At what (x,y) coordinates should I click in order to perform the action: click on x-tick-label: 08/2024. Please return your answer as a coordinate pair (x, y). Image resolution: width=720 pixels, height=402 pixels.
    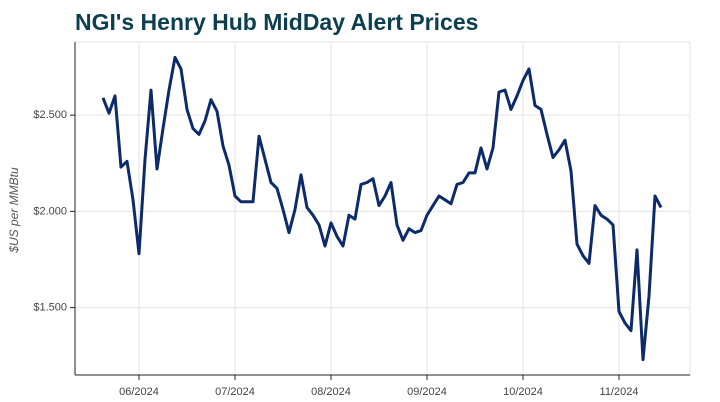
    Looking at the image, I should click on (331, 392).